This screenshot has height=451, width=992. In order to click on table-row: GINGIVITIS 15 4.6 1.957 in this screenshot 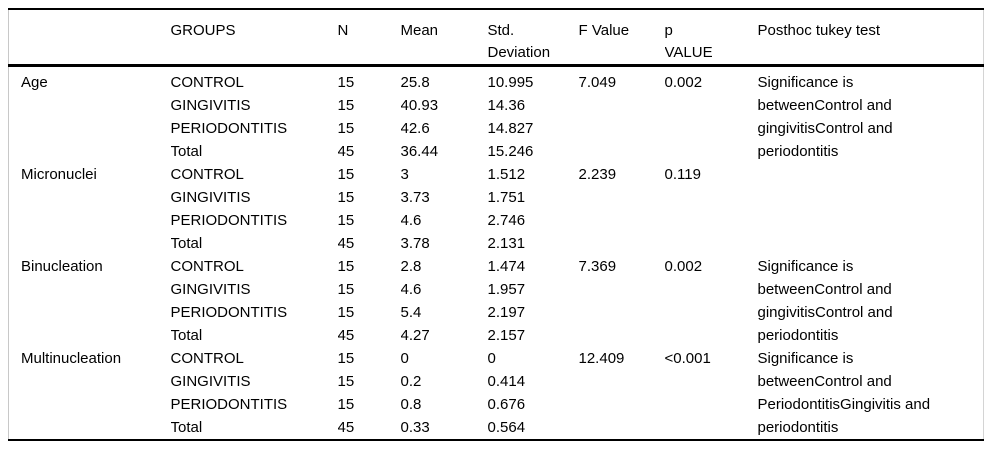, I will do `click(496, 289)`.